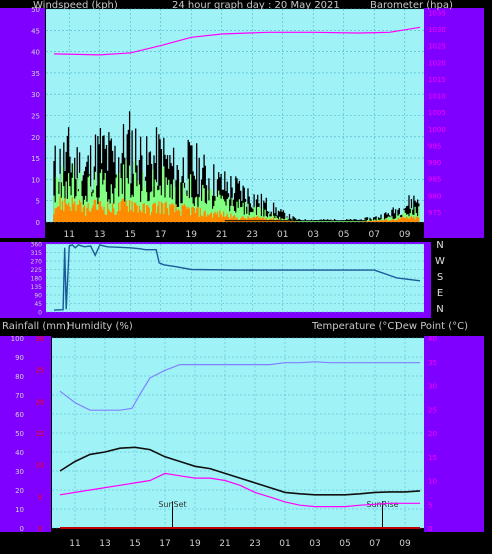 Image resolution: width=492 pixels, height=554 pixels. What do you see at coordinates (19, 491) in the screenshot?
I see `humidity-y-tick: 20` at bounding box center [19, 491].